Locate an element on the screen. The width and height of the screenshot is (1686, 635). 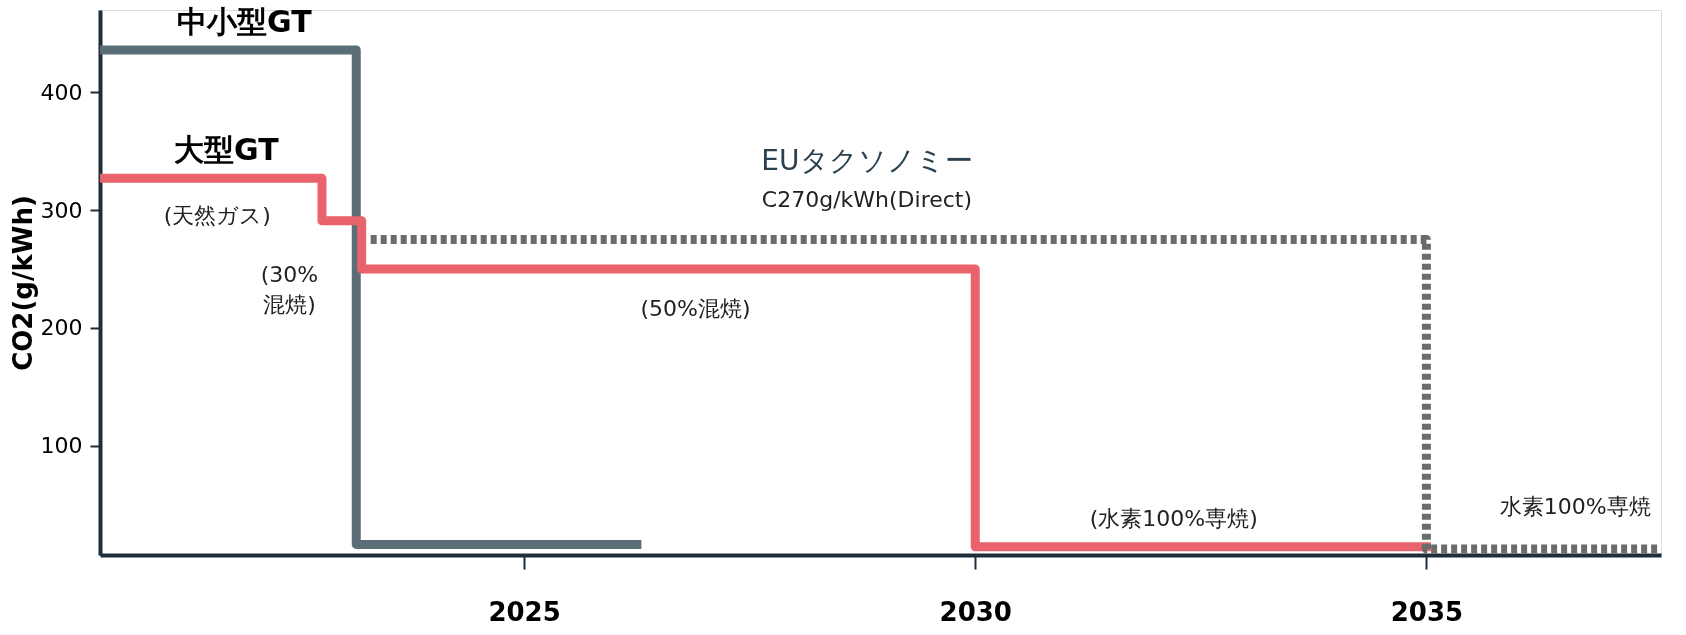
annotation: 水素100%専焼 is located at coordinates (1575, 506).